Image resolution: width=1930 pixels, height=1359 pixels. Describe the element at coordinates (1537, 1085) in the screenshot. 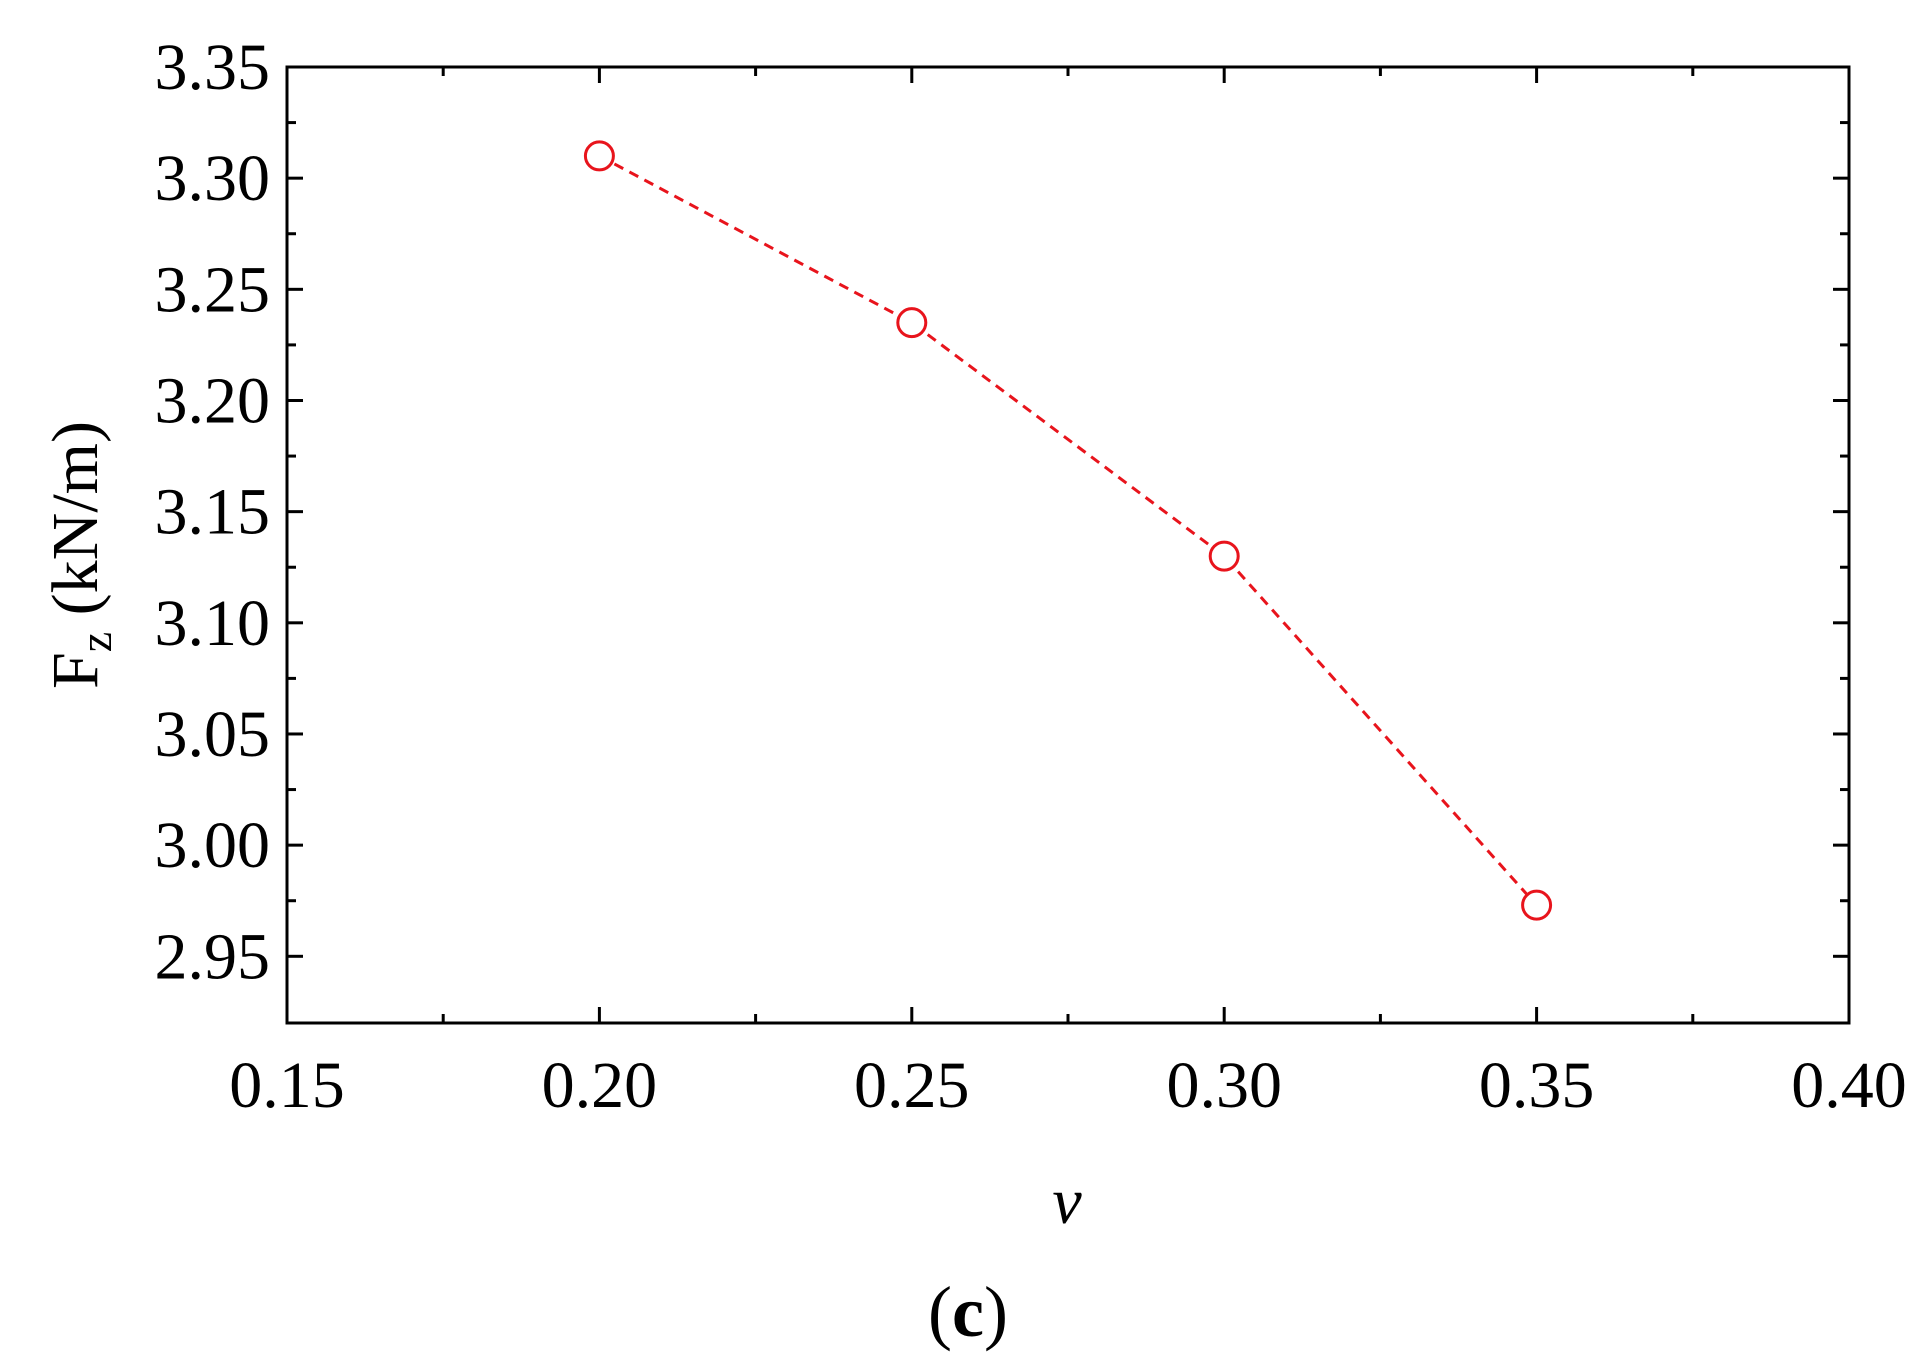

I see `x-tick-label: 0.35` at that location.